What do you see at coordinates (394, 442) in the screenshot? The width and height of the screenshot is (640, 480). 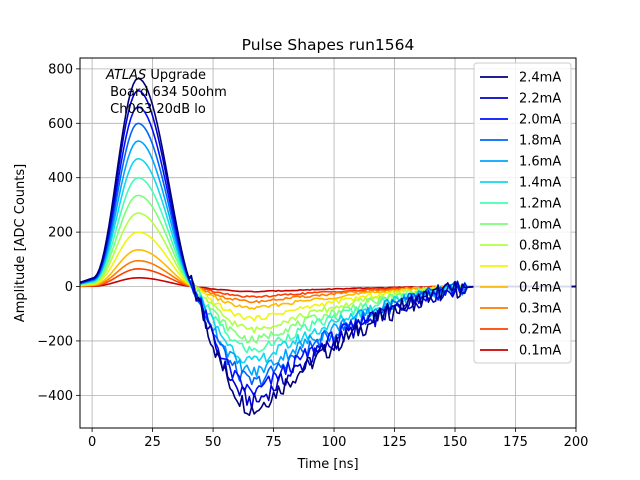 I see `x-tick-label: 125` at bounding box center [394, 442].